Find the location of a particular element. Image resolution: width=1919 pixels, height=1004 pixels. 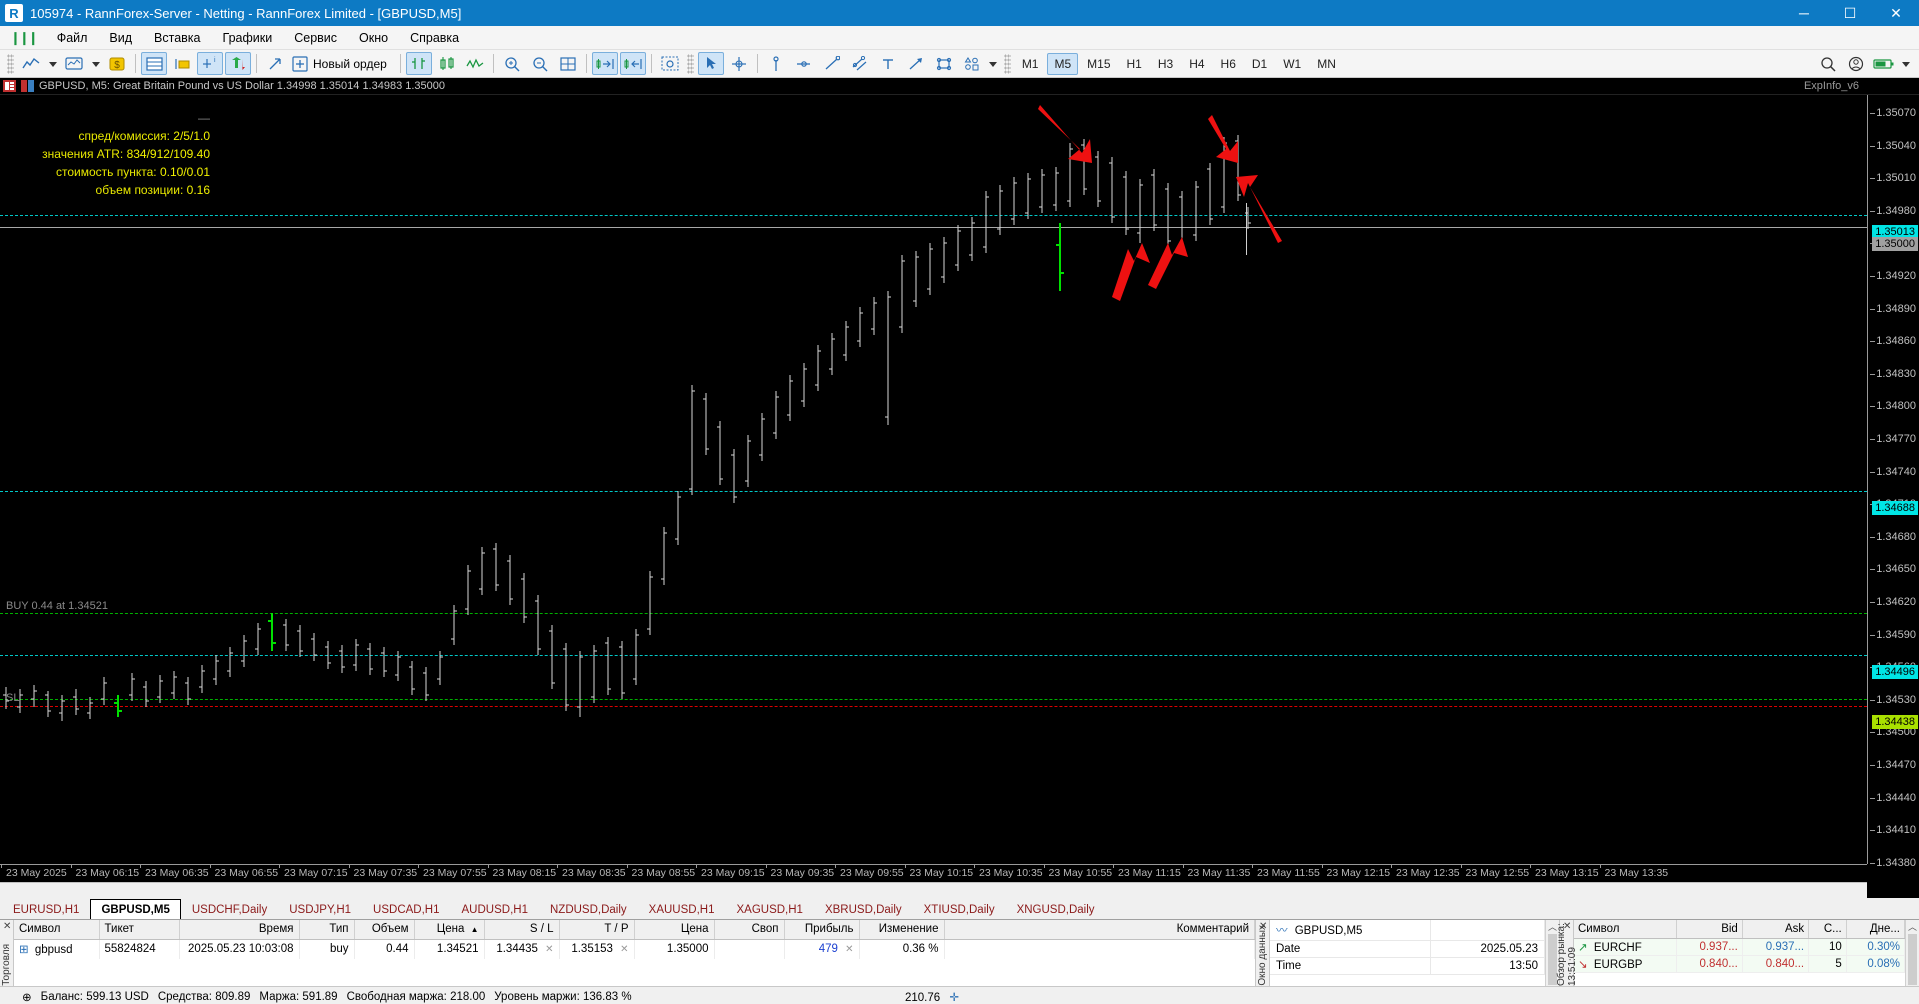

indicators-chevron-down-icon is located at coordinates (95, 63).